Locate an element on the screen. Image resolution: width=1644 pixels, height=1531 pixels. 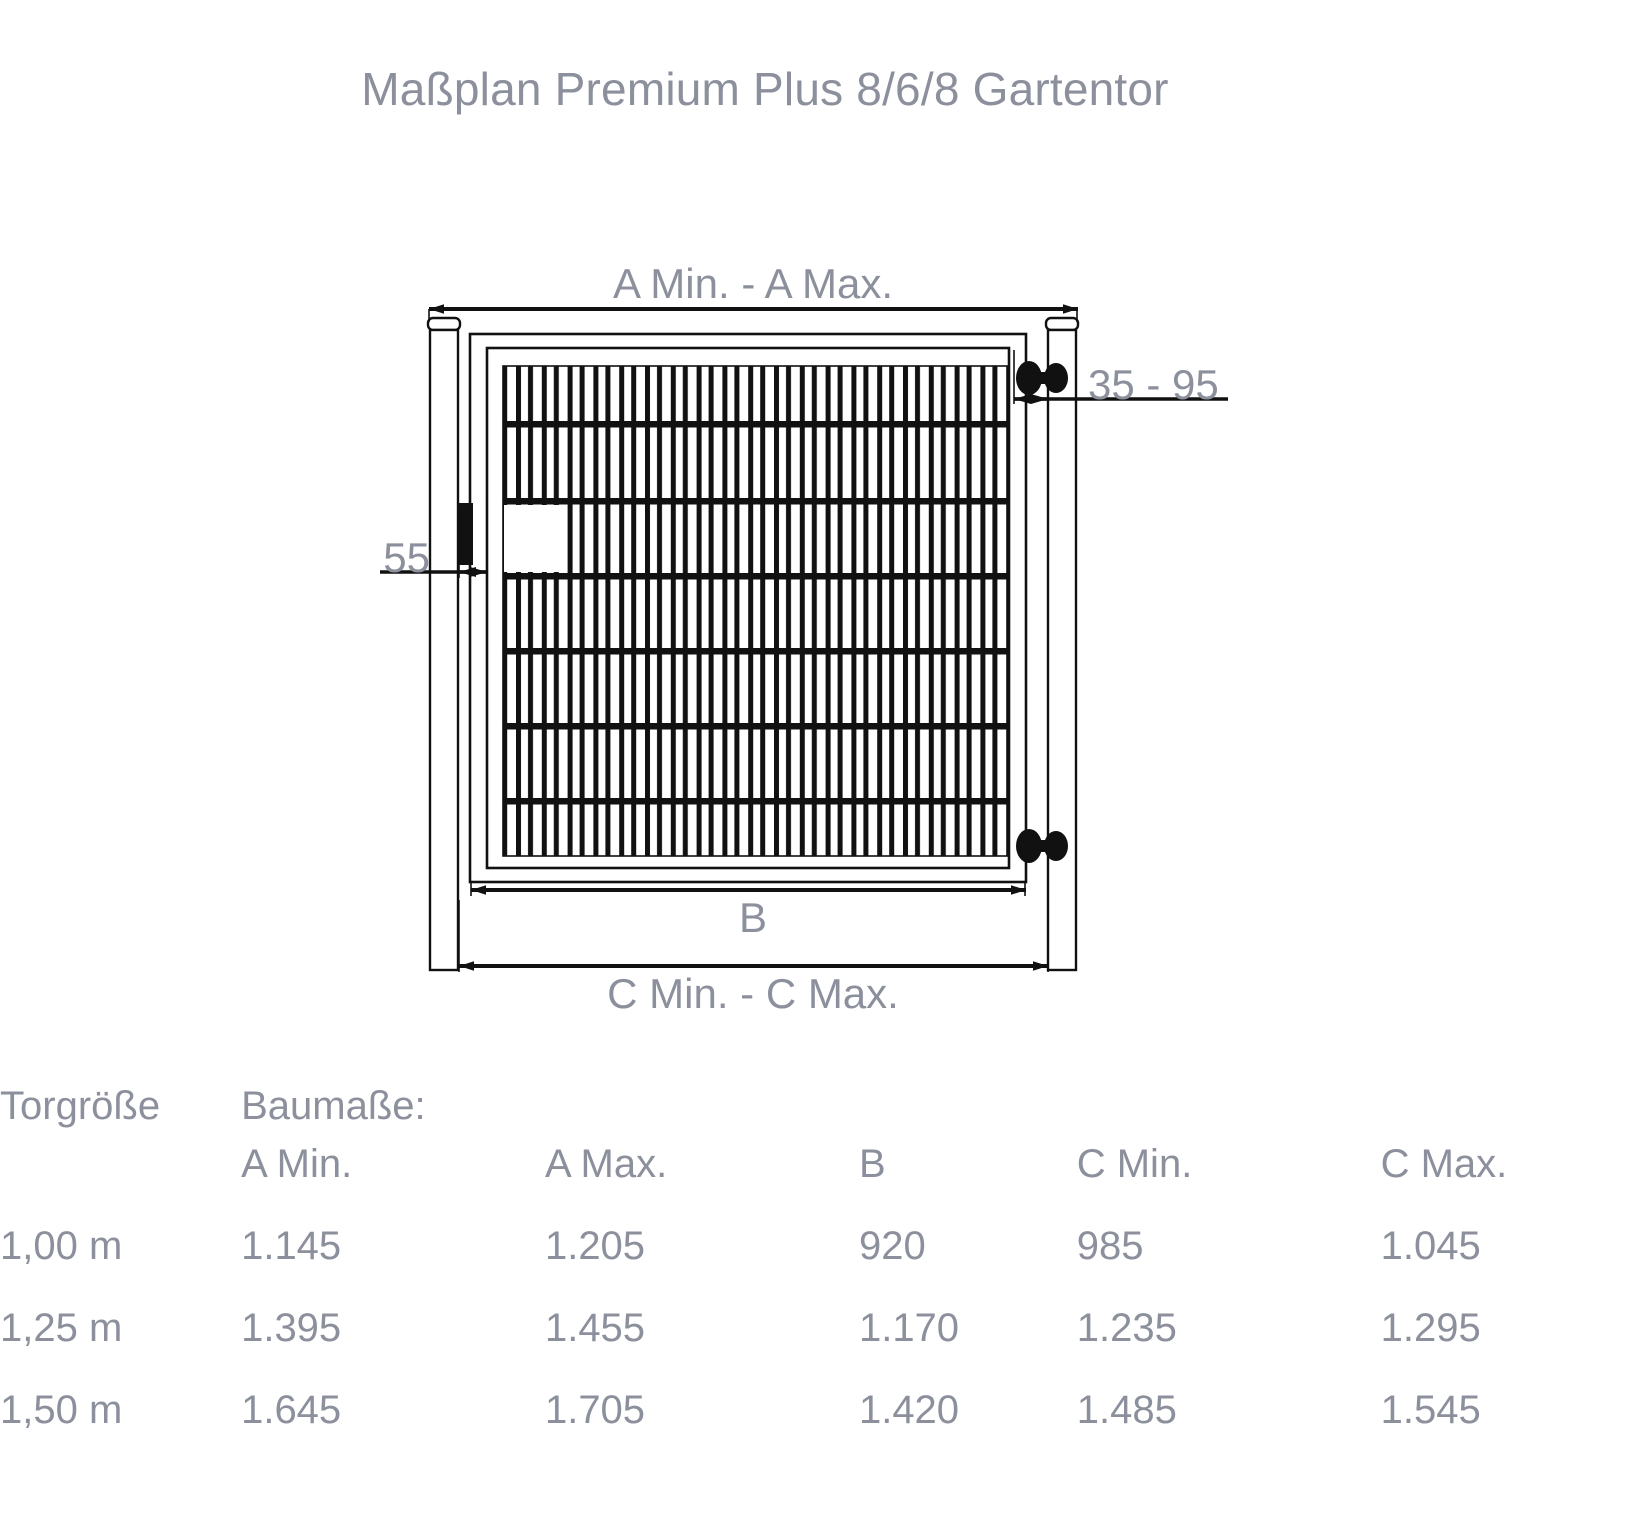
dimension-gap is located at coordinates (1120, 372).